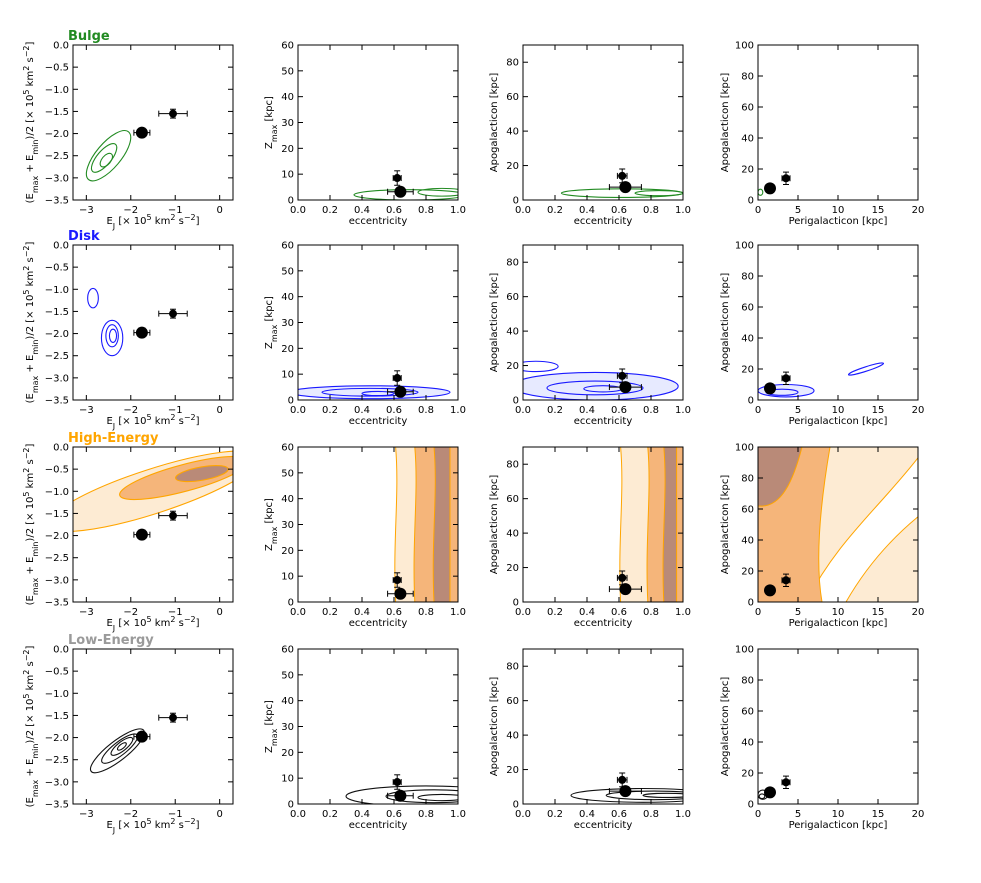  Describe the element at coordinates (57, 178) in the screenshot. I see `y-tick-label: −3.0` at that location.